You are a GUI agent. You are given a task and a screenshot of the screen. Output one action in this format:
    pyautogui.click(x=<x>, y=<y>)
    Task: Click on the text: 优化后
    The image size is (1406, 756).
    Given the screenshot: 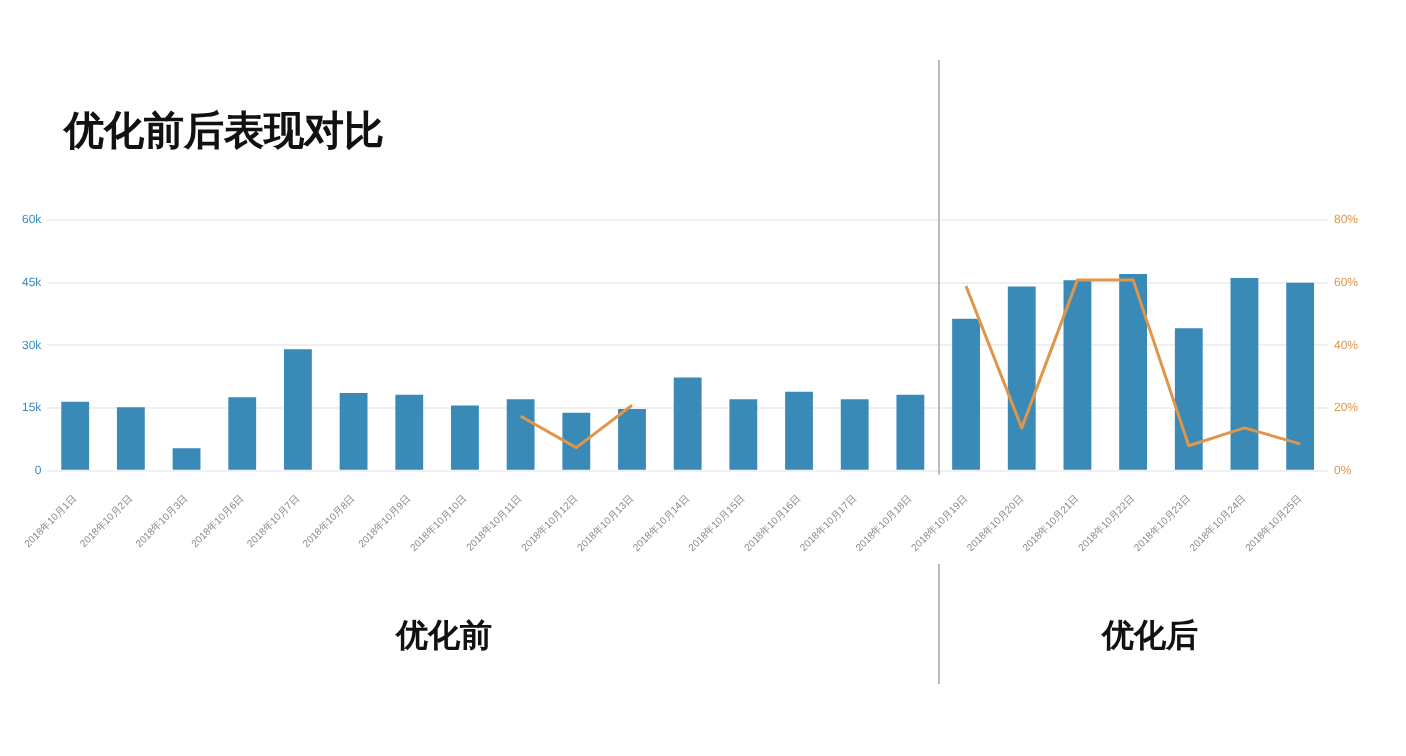 What is the action you would take?
    pyautogui.click(x=1150, y=637)
    